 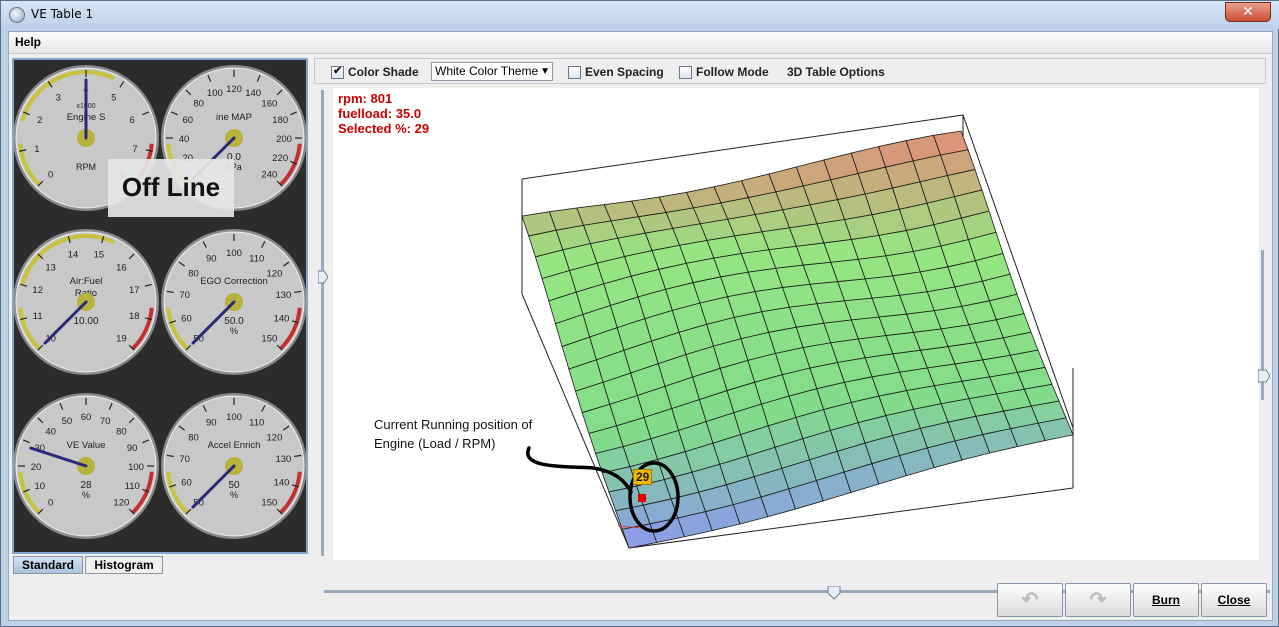 What do you see at coordinates (36, 149) in the screenshot?
I see `gauge-tick-label: 1` at bounding box center [36, 149].